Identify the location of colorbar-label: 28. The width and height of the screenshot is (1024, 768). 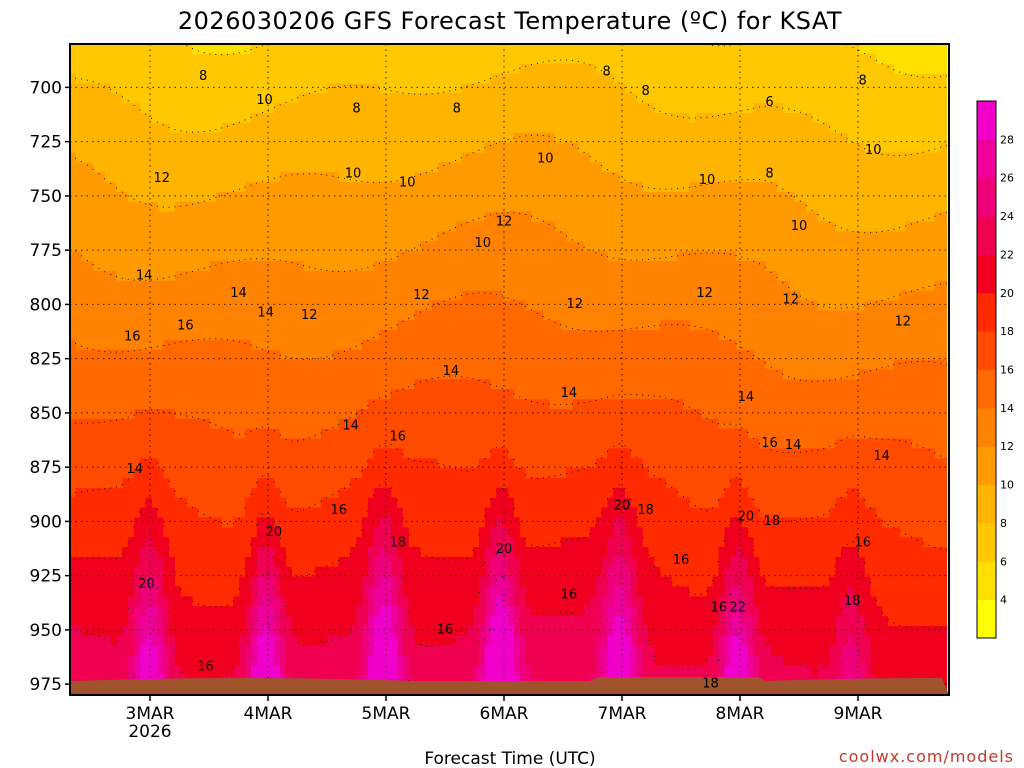
(1007, 139).